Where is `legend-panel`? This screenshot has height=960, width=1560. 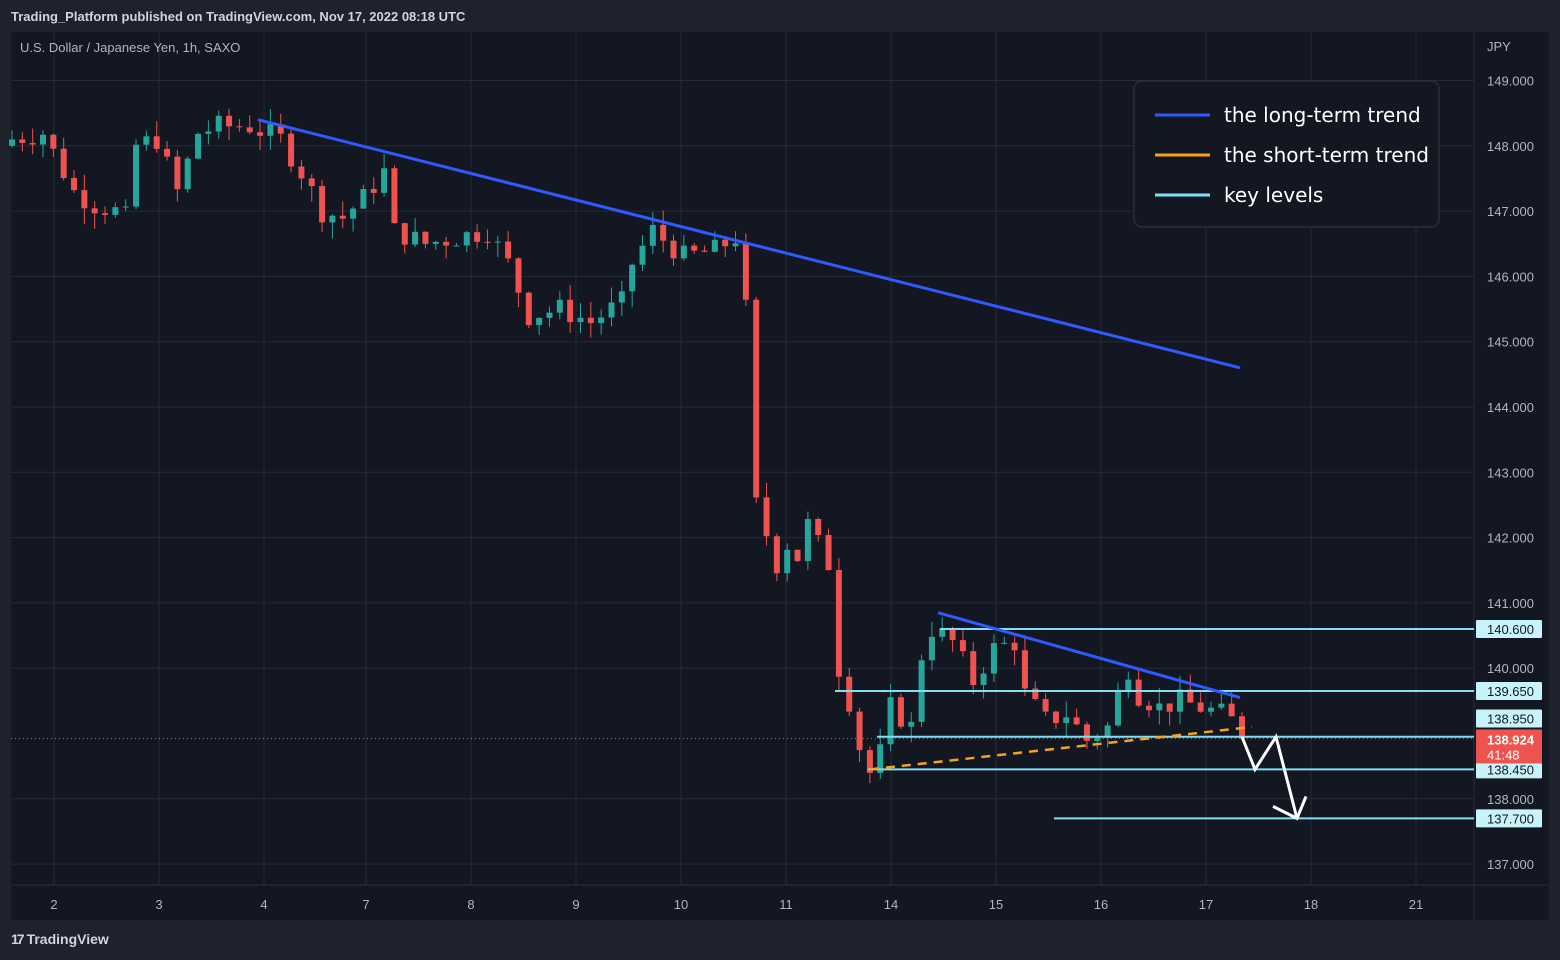
legend-panel is located at coordinates (1286, 154).